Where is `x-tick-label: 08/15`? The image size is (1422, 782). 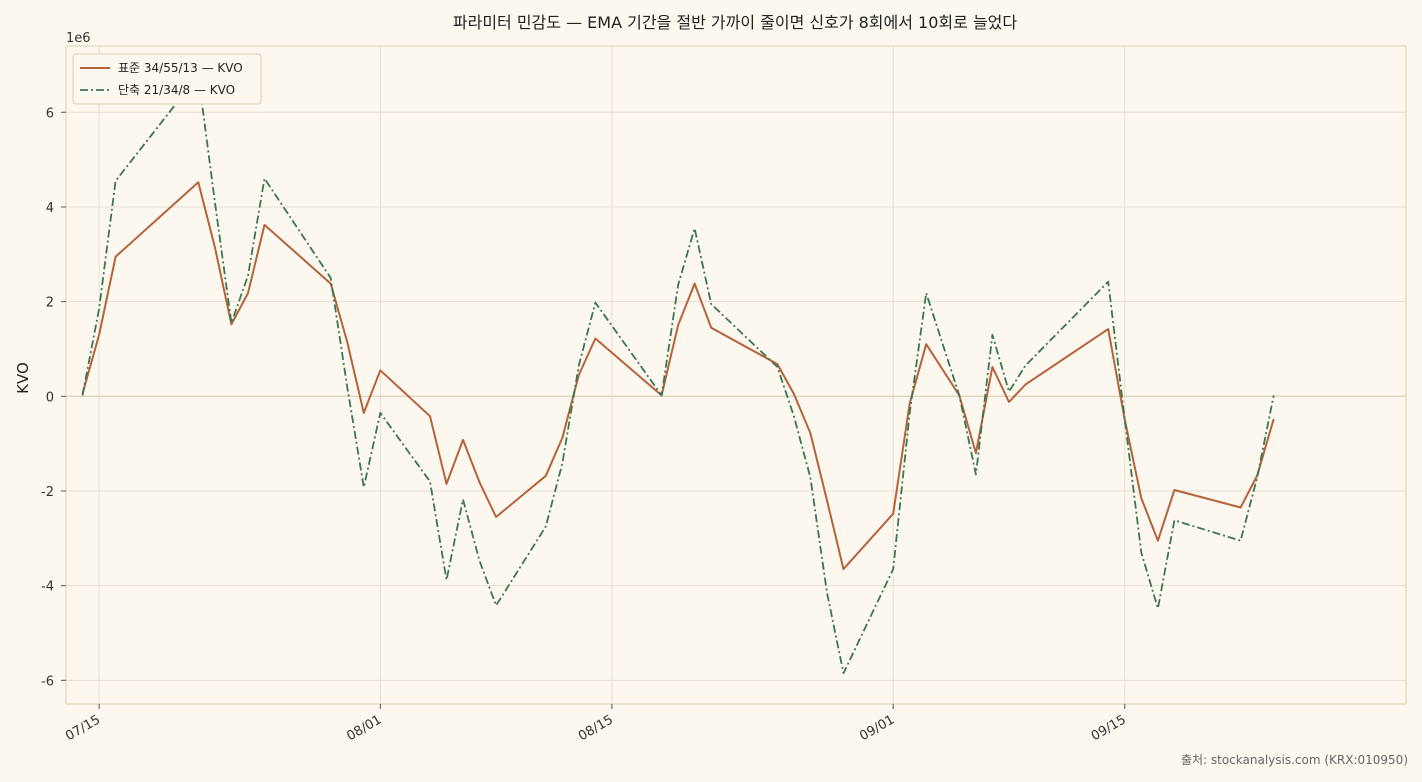 x-tick-label: 08/15 is located at coordinates (596, 728).